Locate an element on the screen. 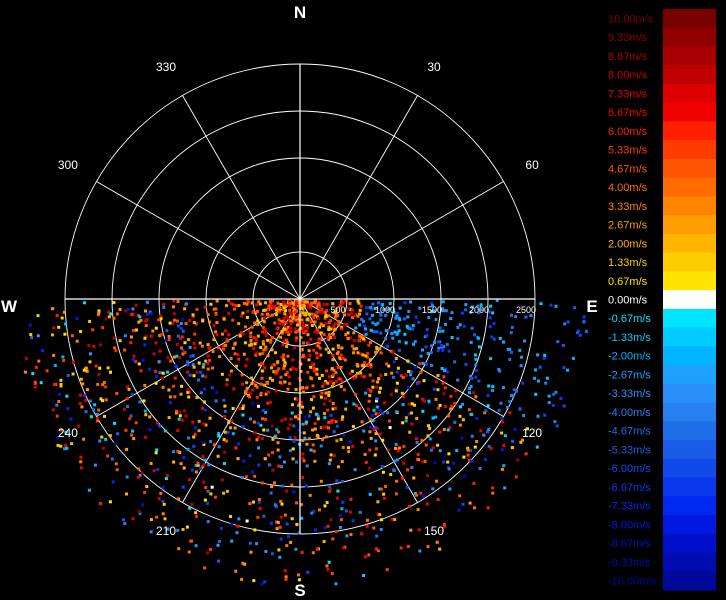 This screenshot has height=600, width=726. spoke-line is located at coordinates (358, 197).